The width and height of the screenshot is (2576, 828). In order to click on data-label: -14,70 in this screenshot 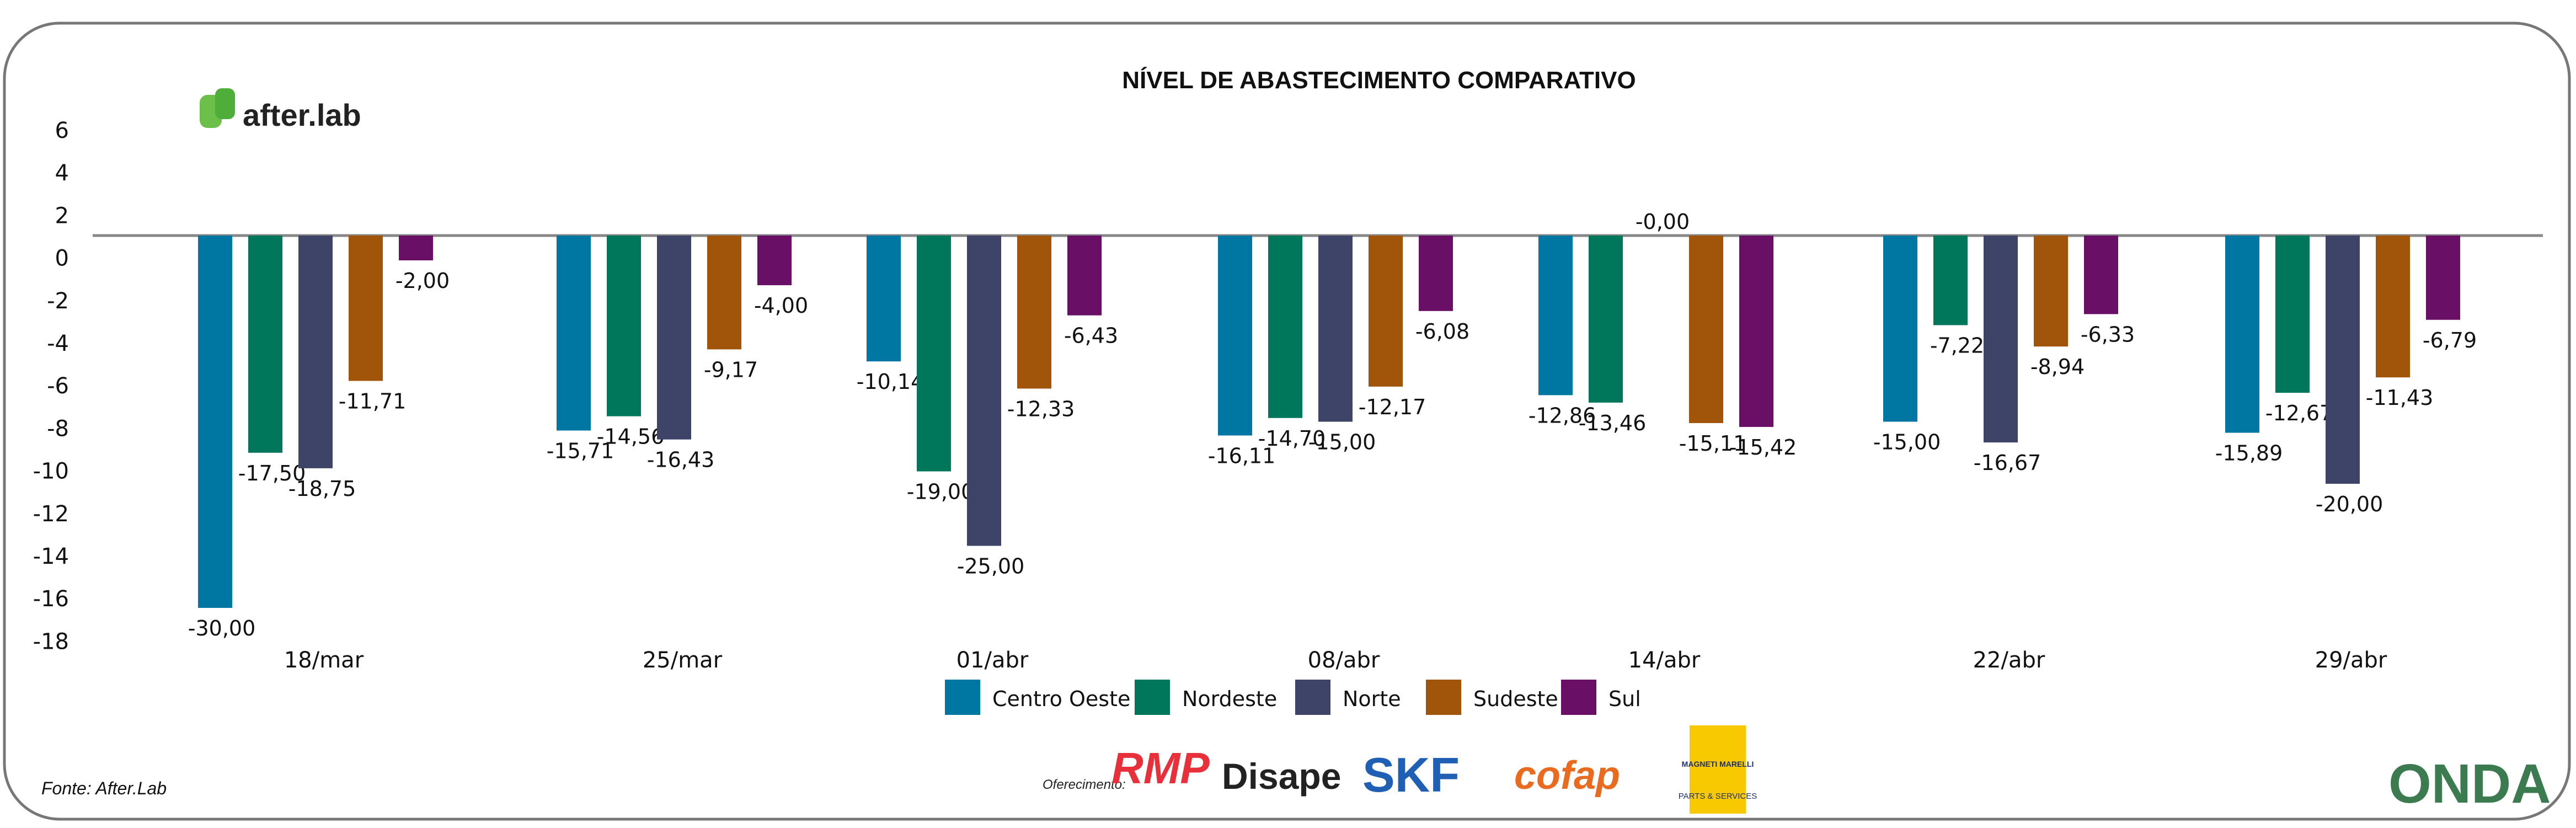, I will do `click(1292, 438)`.